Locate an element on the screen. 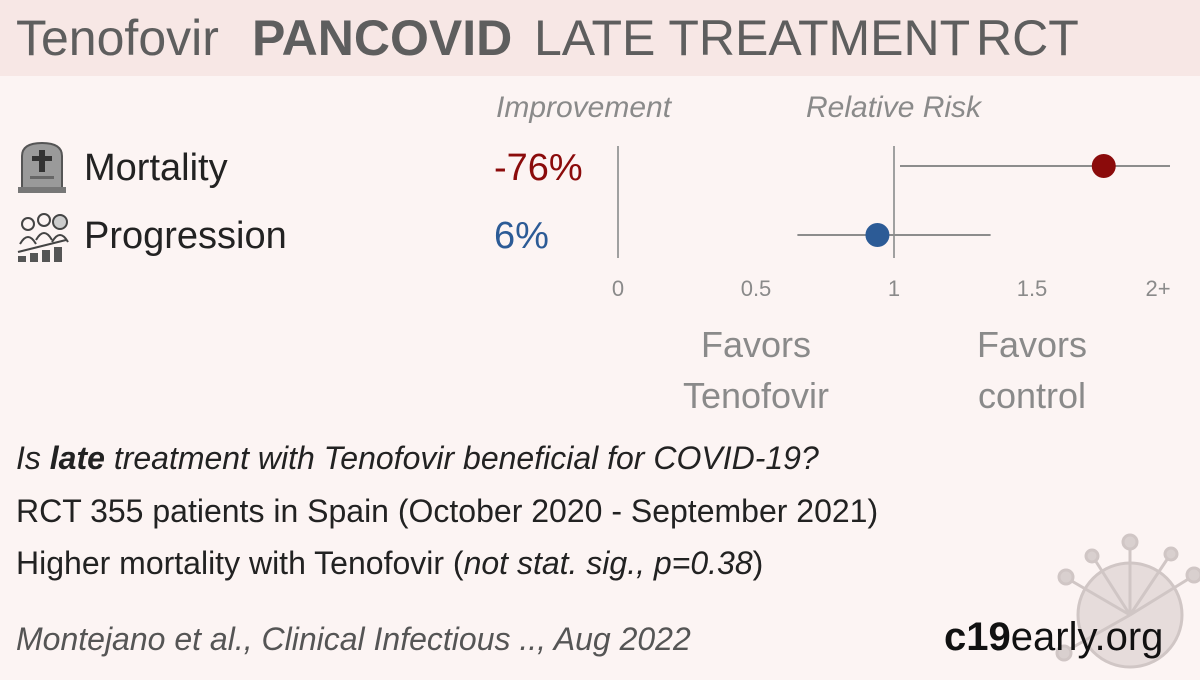 This screenshot has width=1200, height=680. question-prefix: Is is located at coordinates (33, 458).